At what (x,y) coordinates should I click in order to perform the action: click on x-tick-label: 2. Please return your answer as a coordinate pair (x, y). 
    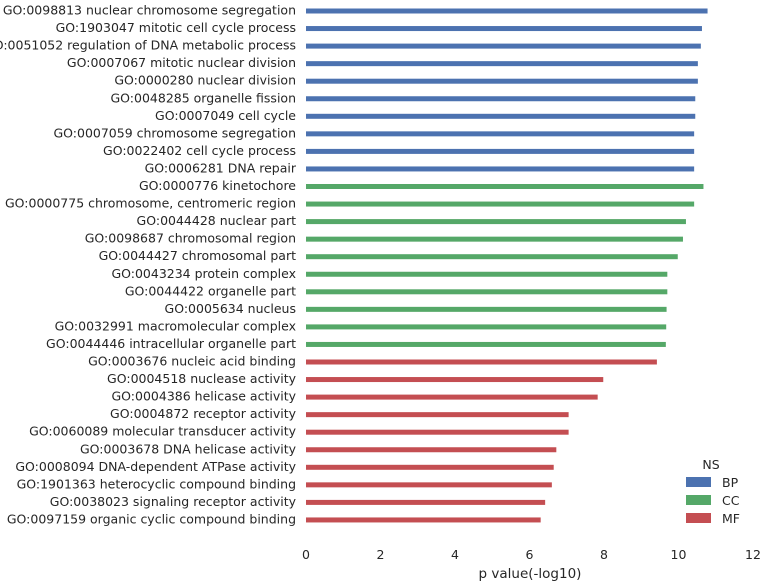
    Looking at the image, I should click on (381, 554).